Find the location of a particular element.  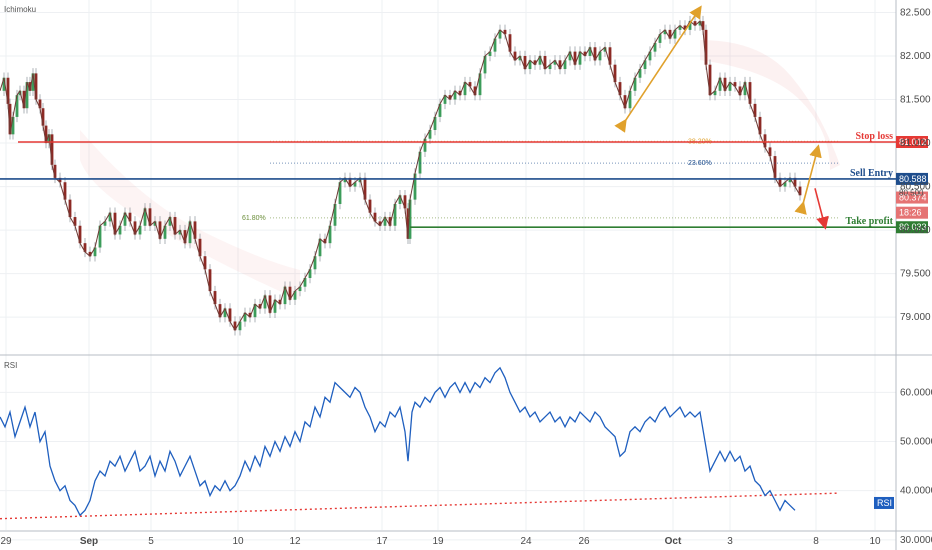

y-tick-label: 81.000 is located at coordinates (915, 143).